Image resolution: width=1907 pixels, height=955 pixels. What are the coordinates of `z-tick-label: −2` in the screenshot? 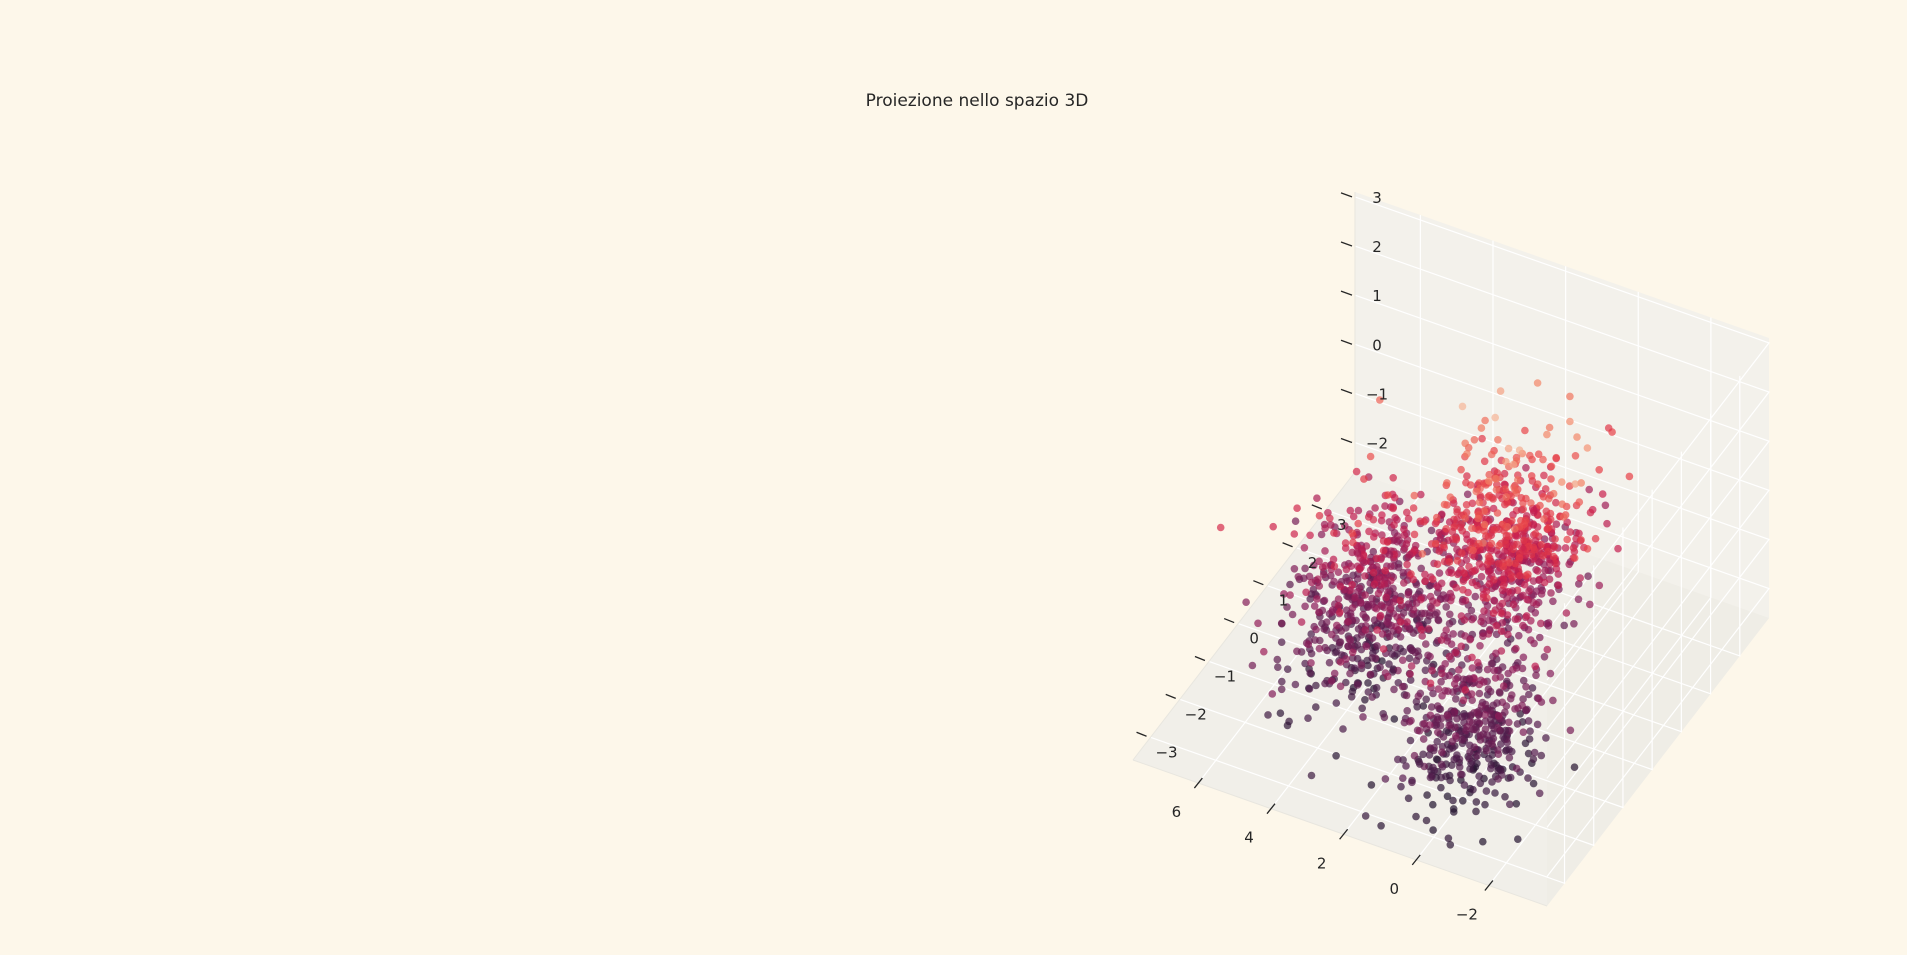 It's located at (1377, 444).